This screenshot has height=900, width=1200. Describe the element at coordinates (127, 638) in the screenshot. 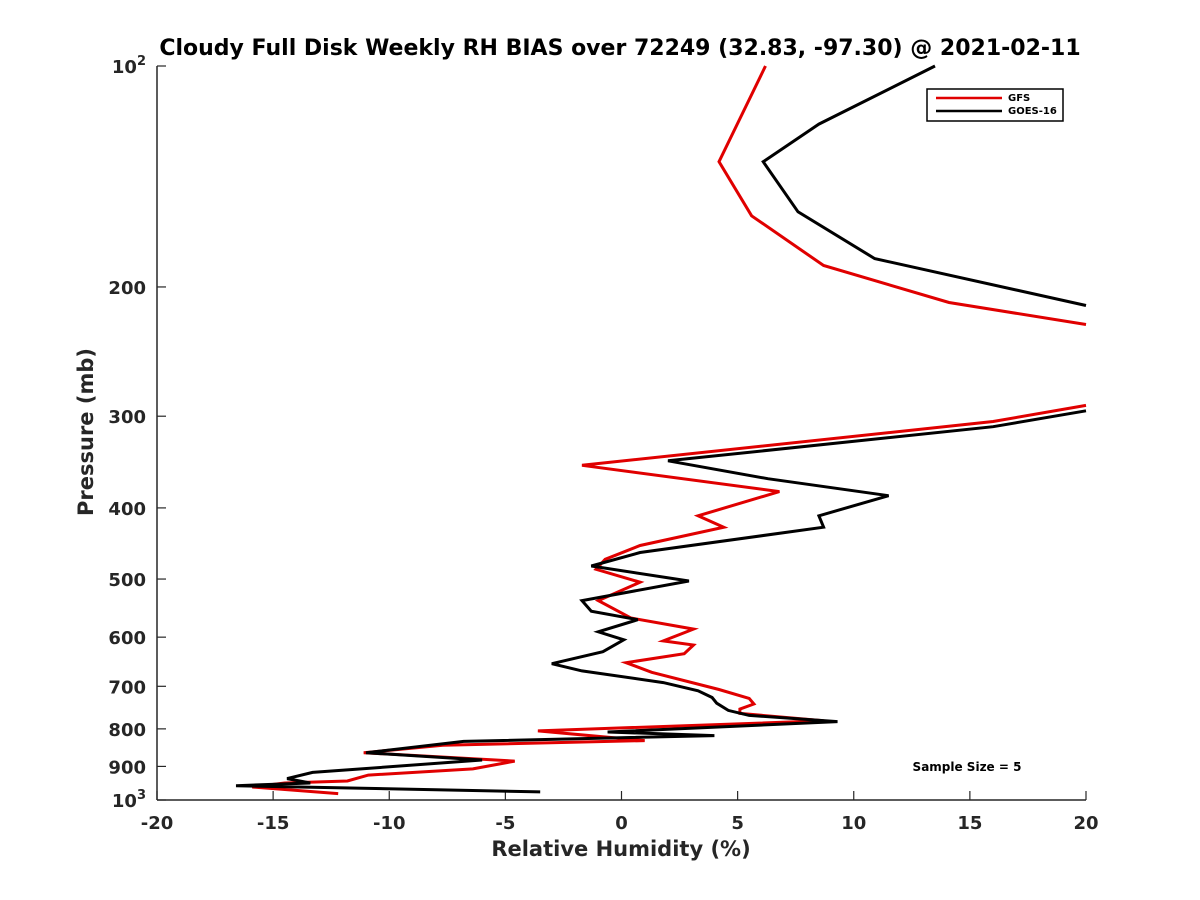

I see `y-tick-label: 600` at that location.